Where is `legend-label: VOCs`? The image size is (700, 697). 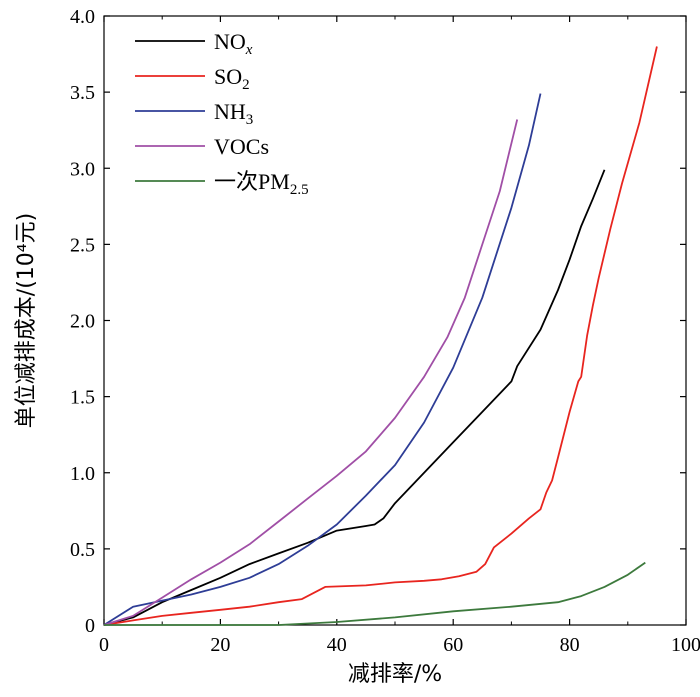 legend-label: VOCs is located at coordinates (241, 146).